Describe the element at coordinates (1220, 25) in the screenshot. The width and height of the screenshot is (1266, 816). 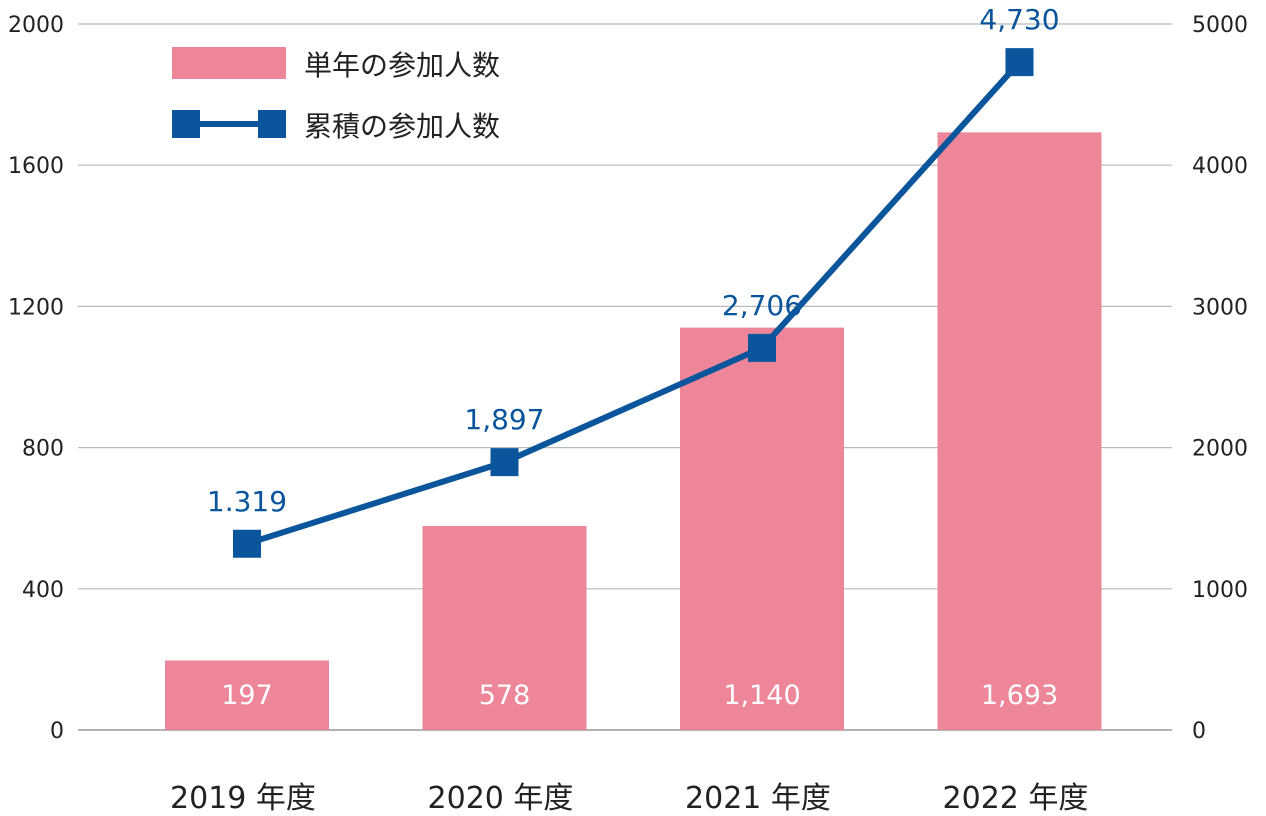
I see `right-tick-label: 5000` at that location.